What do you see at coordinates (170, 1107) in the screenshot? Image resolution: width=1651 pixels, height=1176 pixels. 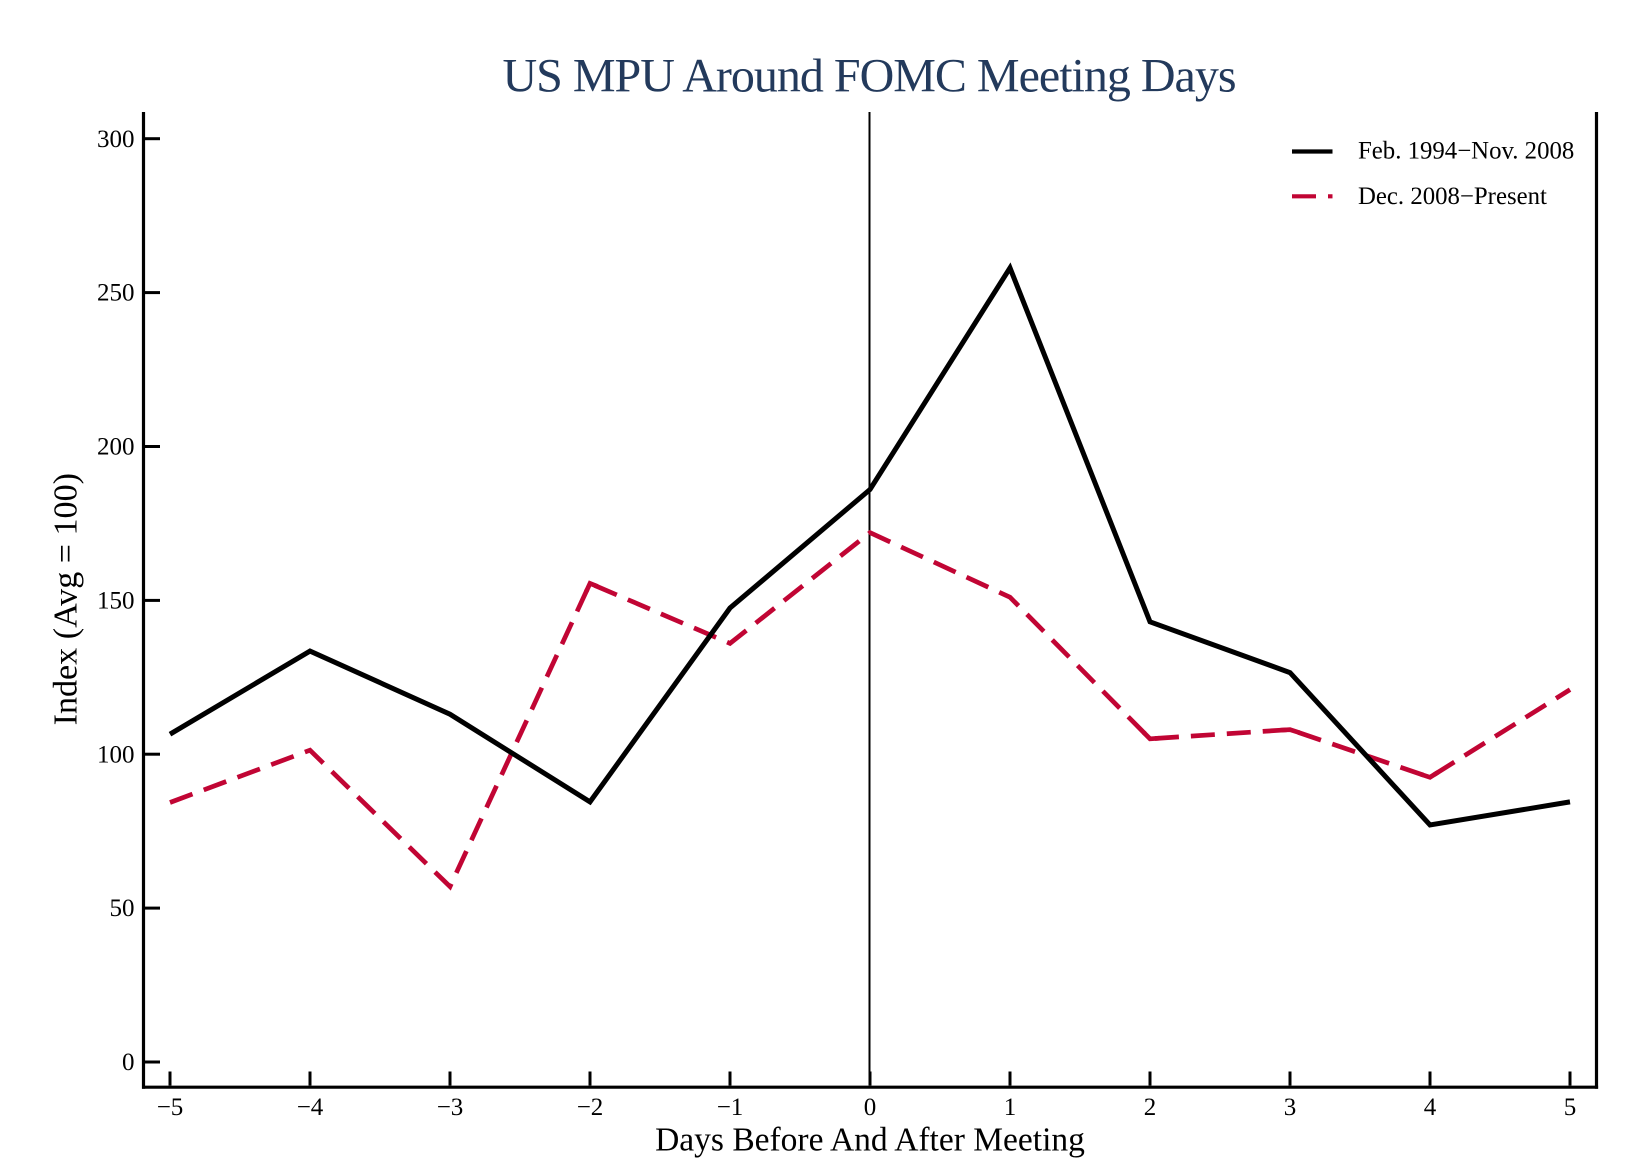 I see `svg-text: −5` at bounding box center [170, 1107].